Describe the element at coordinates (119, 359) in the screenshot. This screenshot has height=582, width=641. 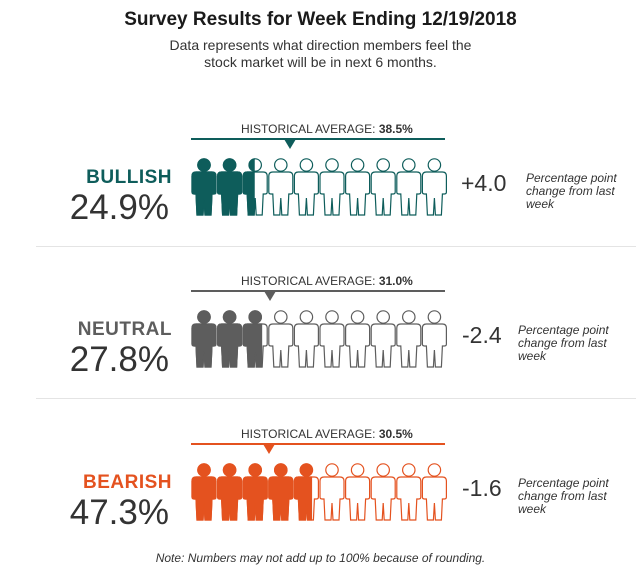
I see `category-percent: 27.8%` at that location.